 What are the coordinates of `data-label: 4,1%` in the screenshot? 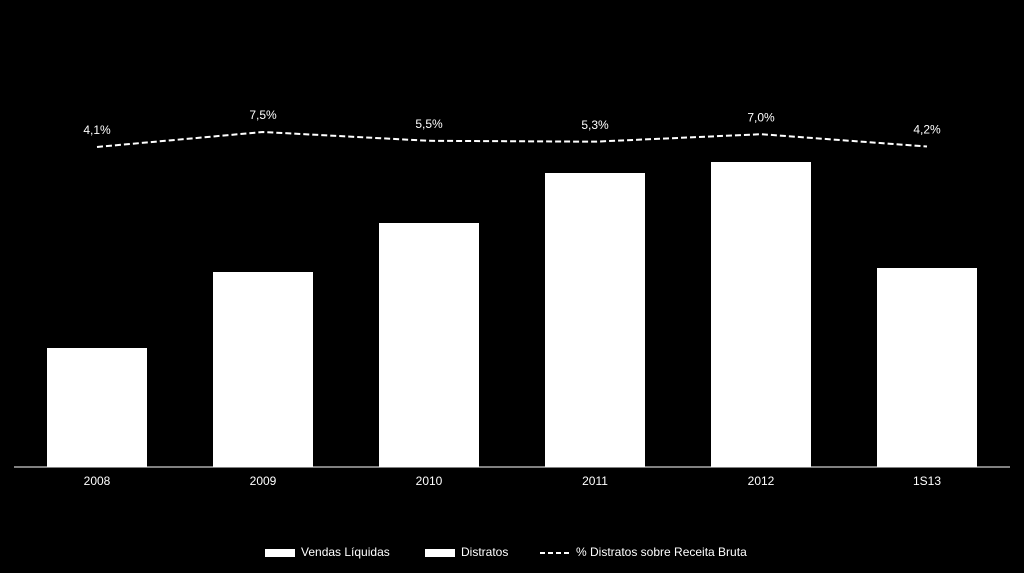 It's located at (97, 130).